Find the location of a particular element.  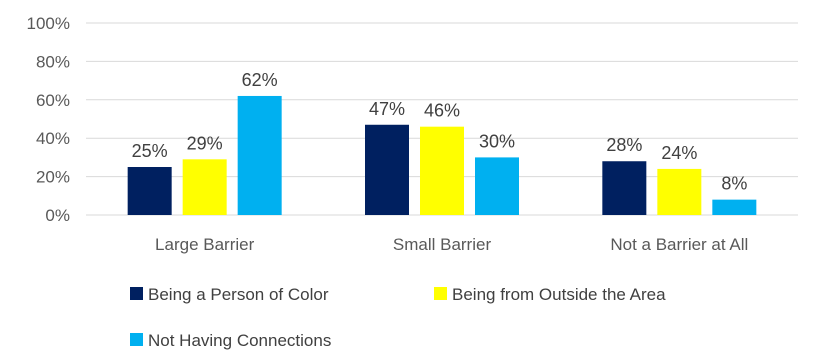

legend-item: Being from Outside the Area is located at coordinates (550, 294).